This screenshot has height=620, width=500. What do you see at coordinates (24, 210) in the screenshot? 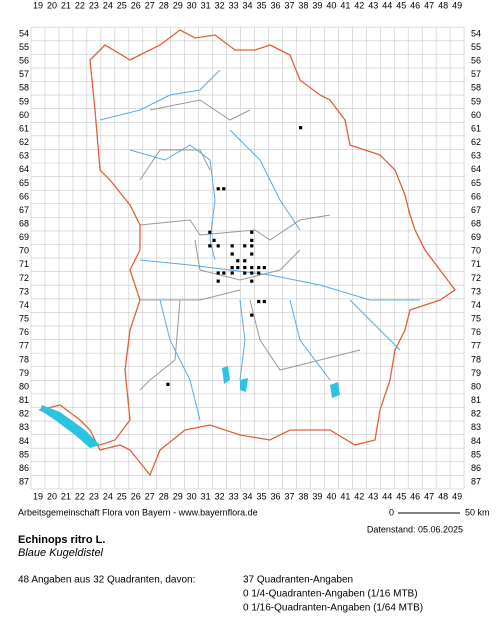
I see `row-label: 67` at bounding box center [24, 210].